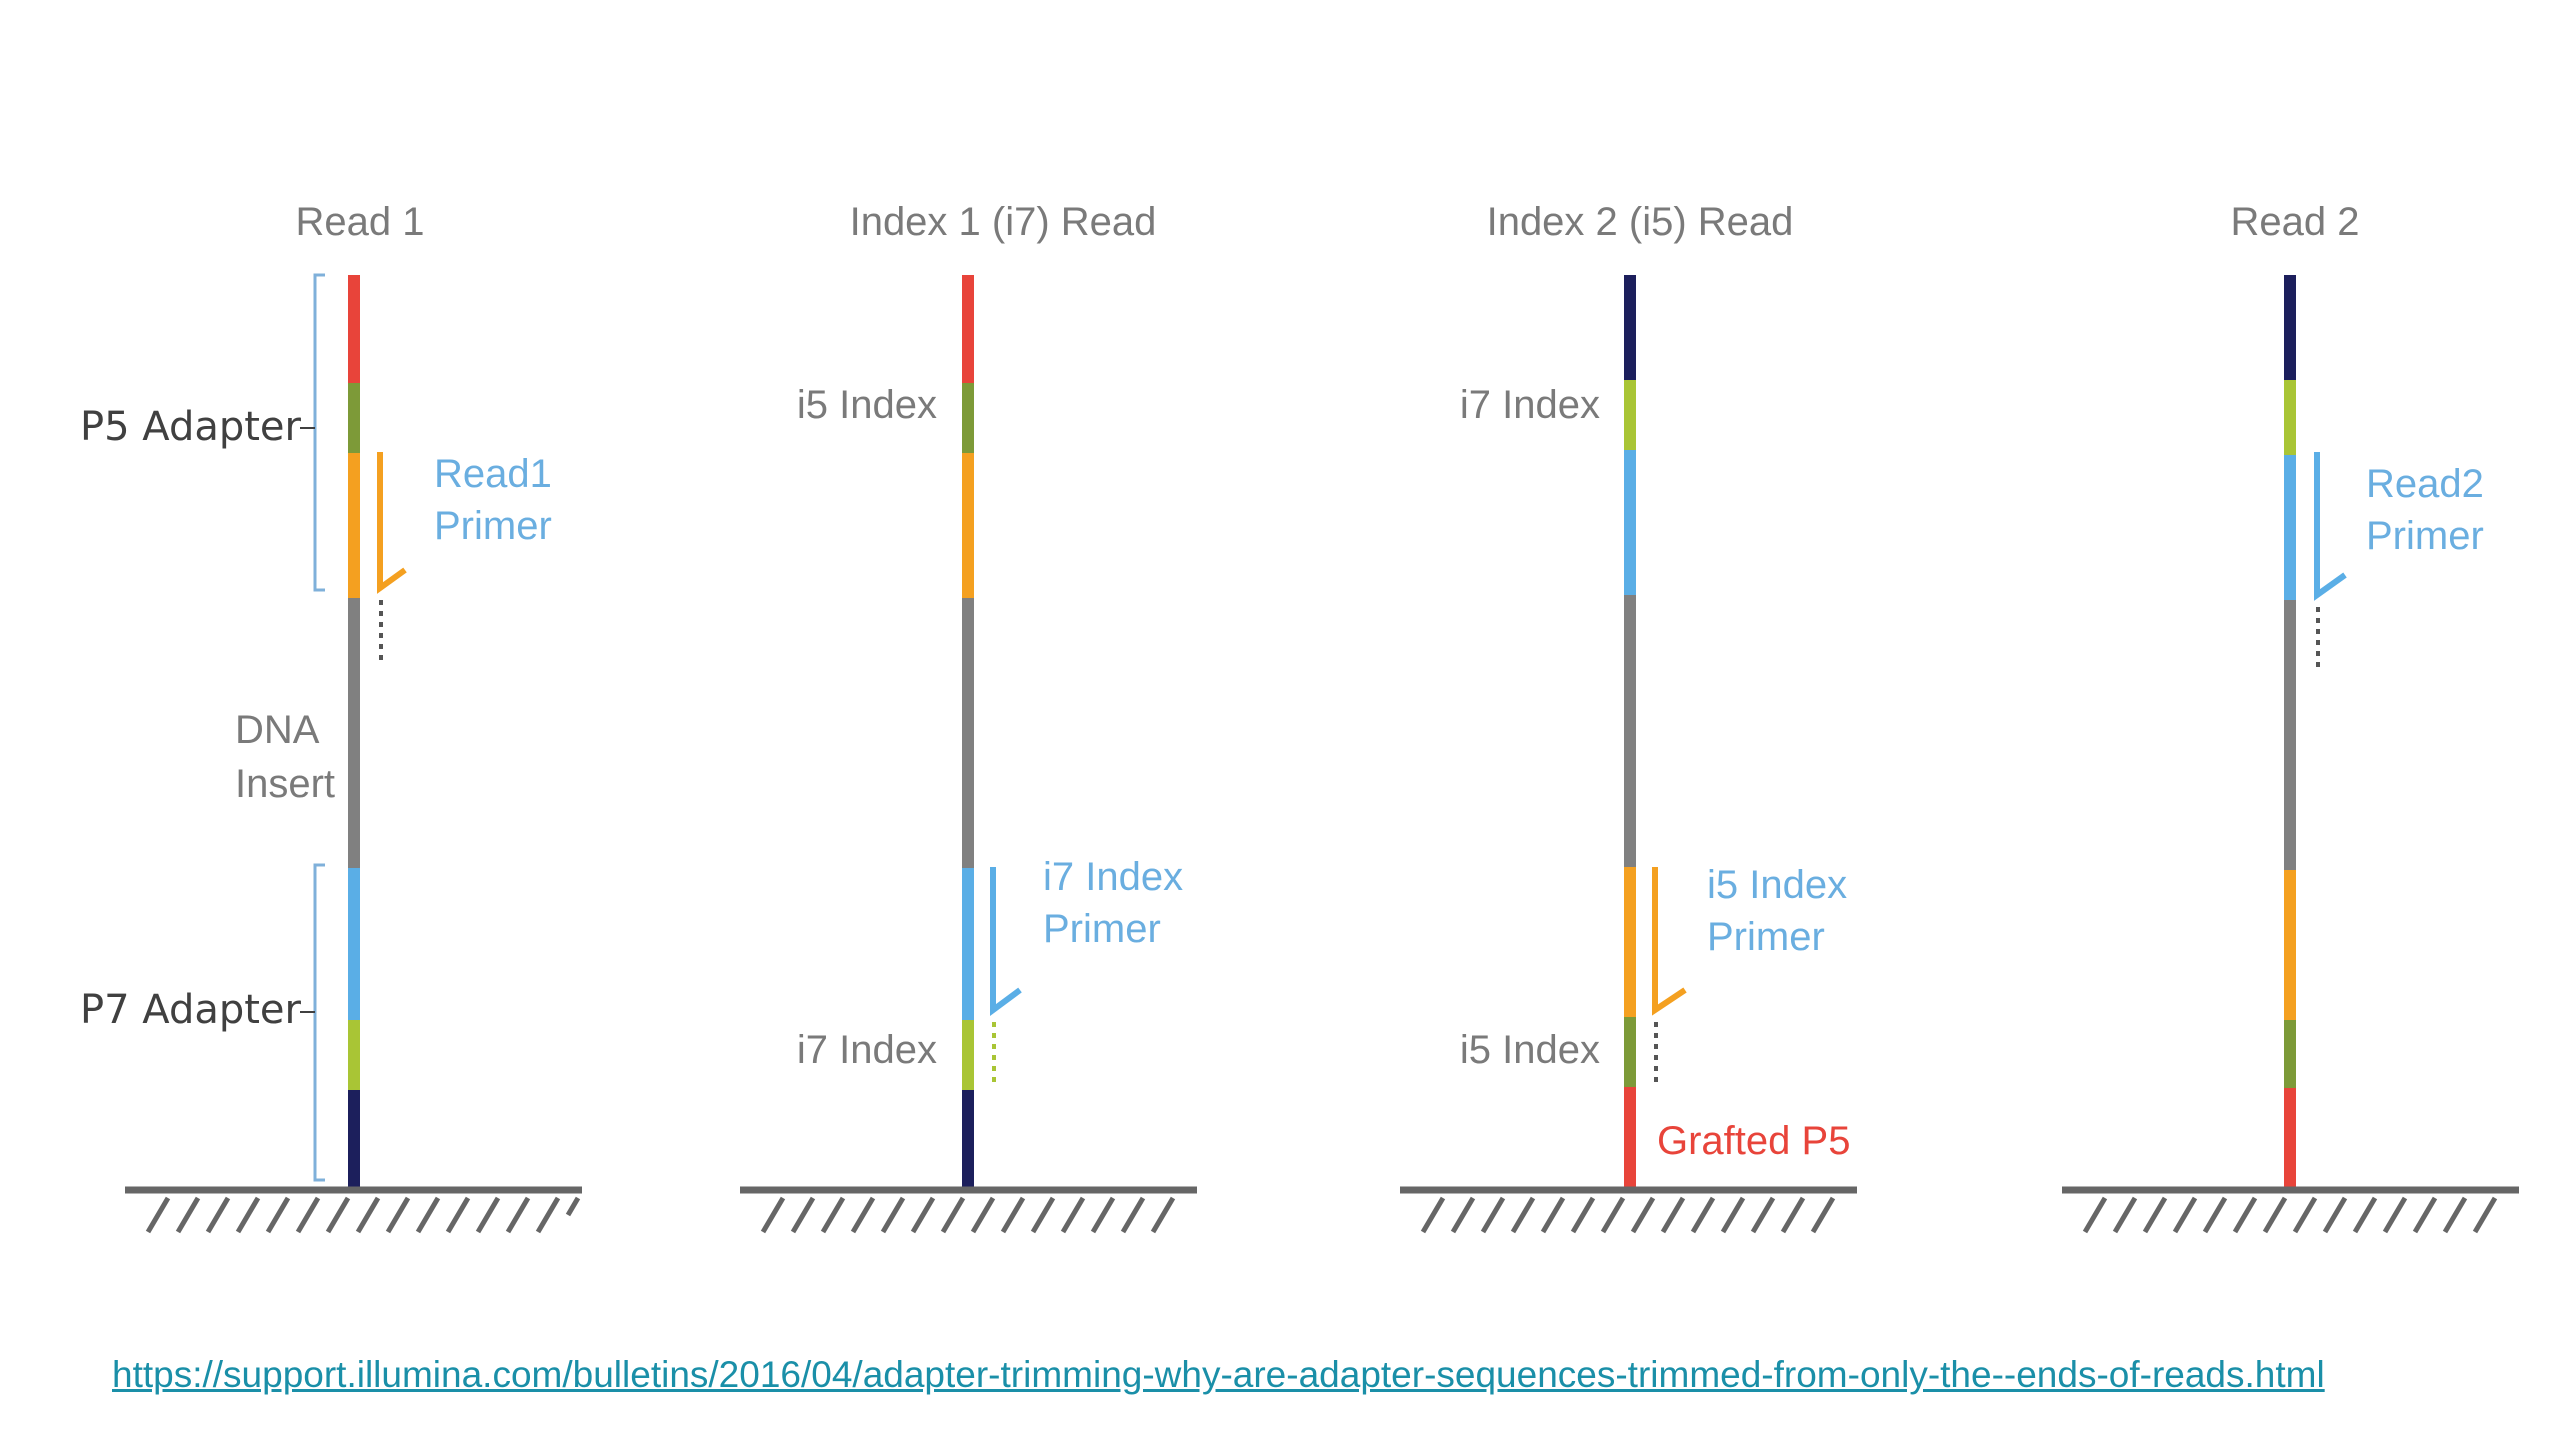 The image size is (2560, 1445). Describe the element at coordinates (867, 1050) in the screenshot. I see `lower-index-label: i7 Index` at that location.